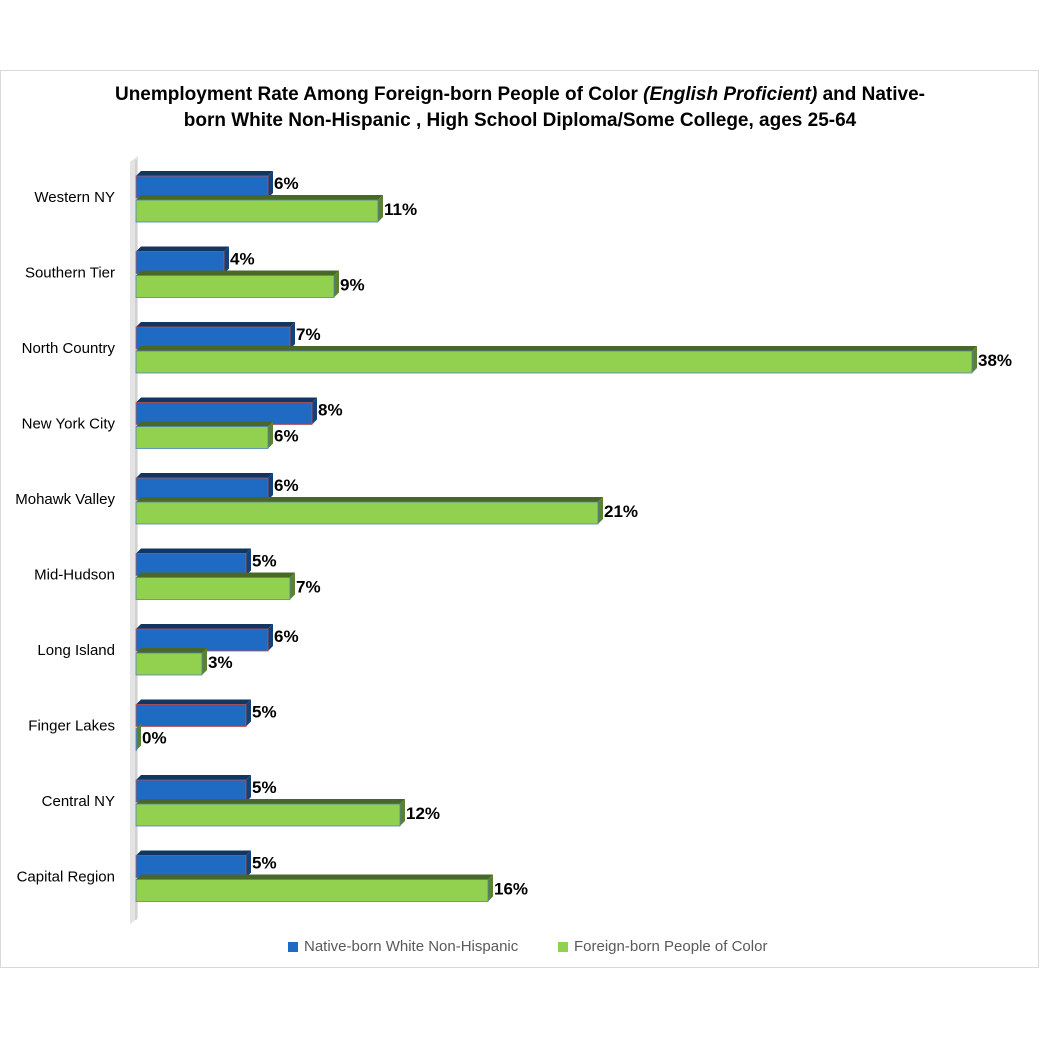  What do you see at coordinates (71, 726) in the screenshot?
I see `category-label: Finger Lakes` at bounding box center [71, 726].